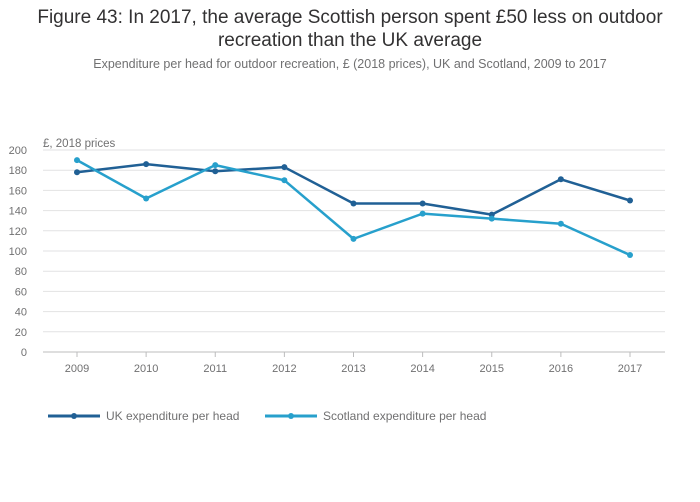 This screenshot has width=700, height=502. Describe the element at coordinates (21, 313) in the screenshot. I see `y-tick-label: 40` at that location.